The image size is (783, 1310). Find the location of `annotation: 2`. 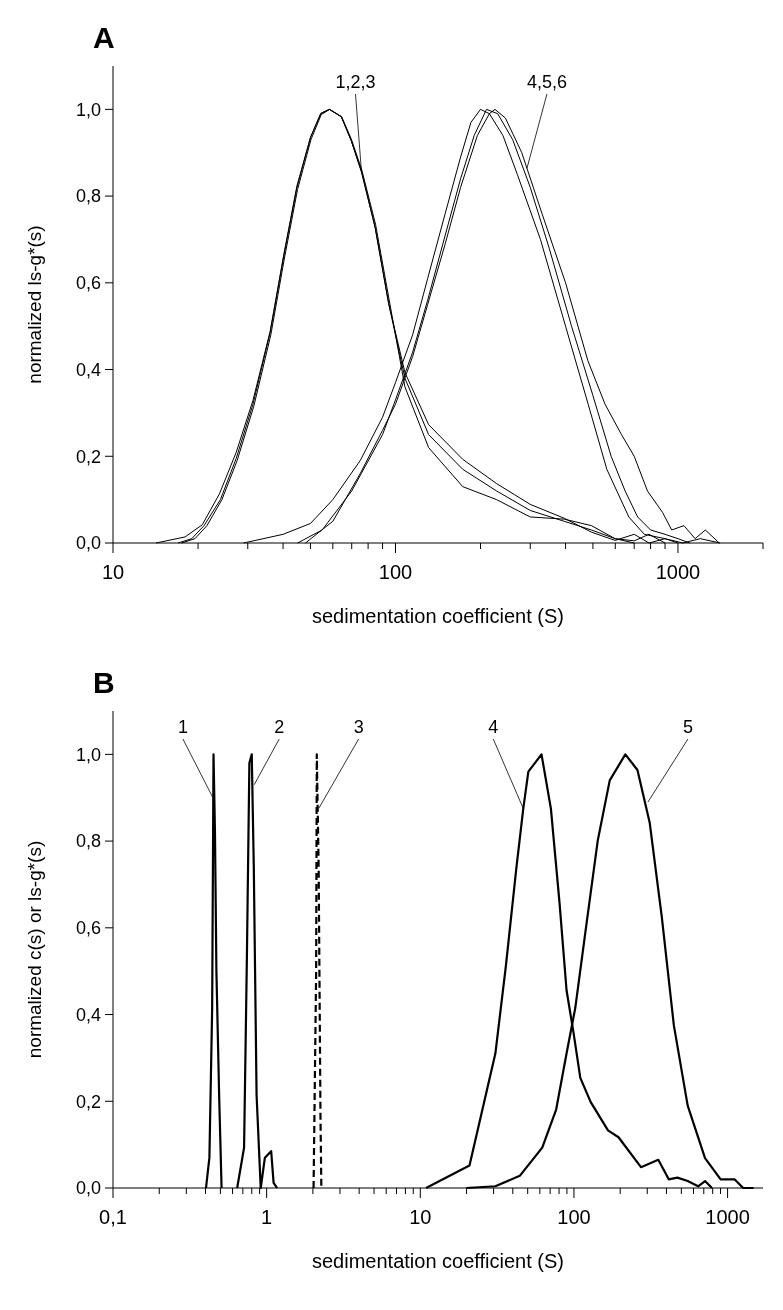

annotation: 2 is located at coordinates (279, 727).